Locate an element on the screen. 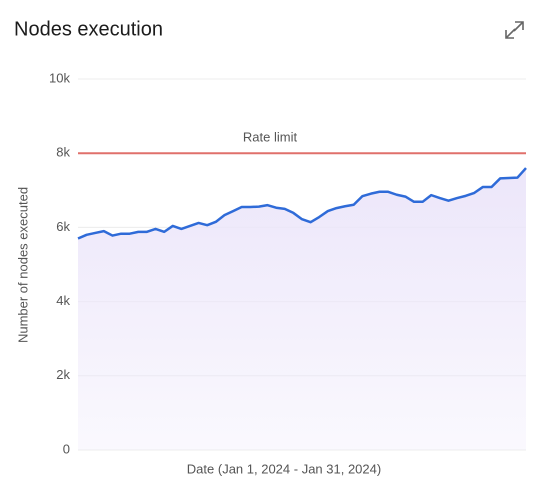  rate-limit-label: Rate limit is located at coordinates (270, 137).